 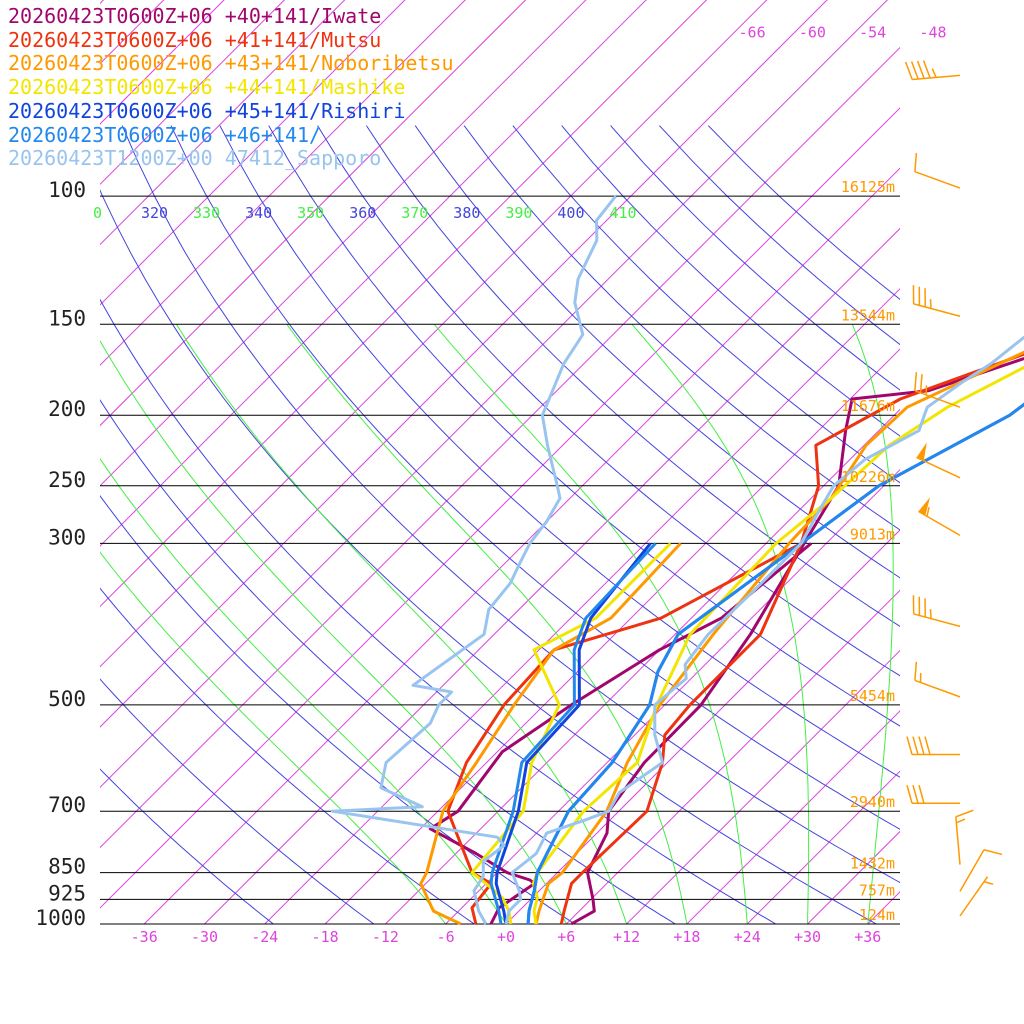 What do you see at coordinates (506, 937) in the screenshot?
I see `temperature-tick-label: +0` at bounding box center [506, 937].